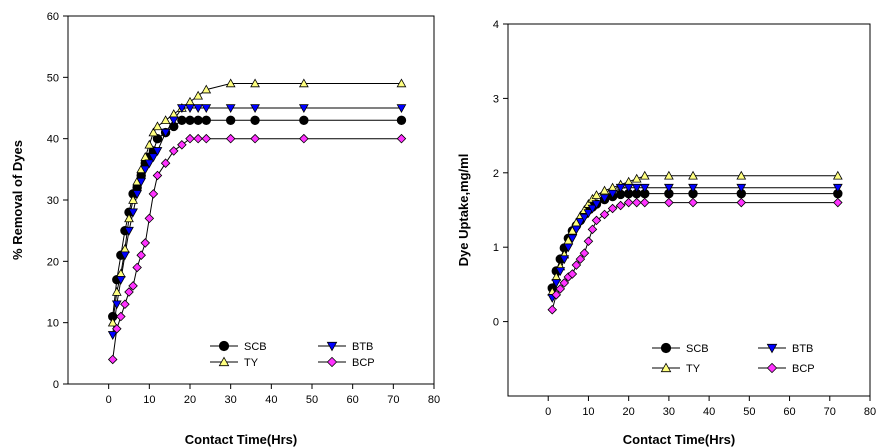 The height and width of the screenshot is (448, 880). I want to click on y-tick-label: 10, so click(53, 324).